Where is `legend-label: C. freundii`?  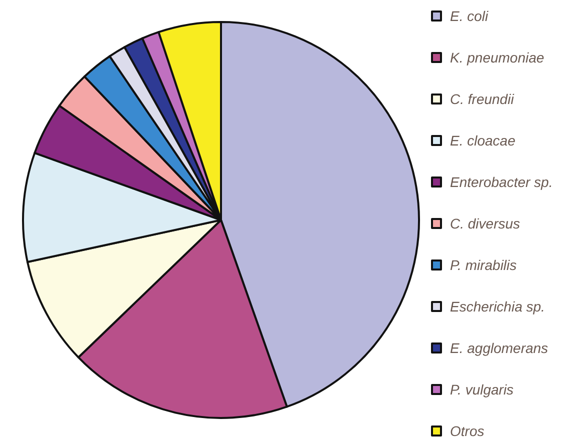
legend-label: C. freundii is located at coordinates (482, 99).